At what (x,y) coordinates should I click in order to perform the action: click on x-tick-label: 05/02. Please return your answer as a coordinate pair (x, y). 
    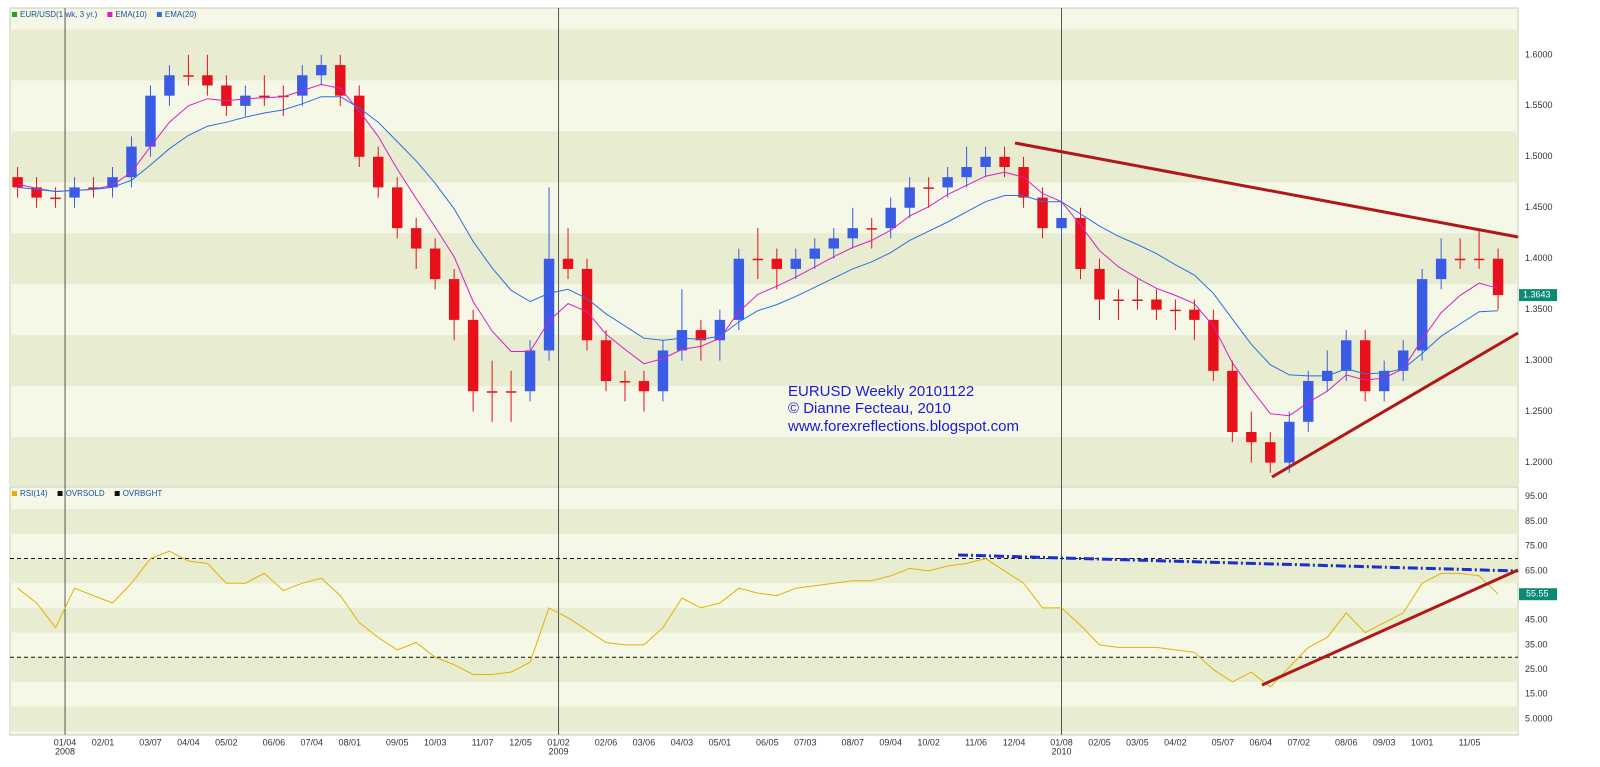
    Looking at the image, I should click on (226, 742).